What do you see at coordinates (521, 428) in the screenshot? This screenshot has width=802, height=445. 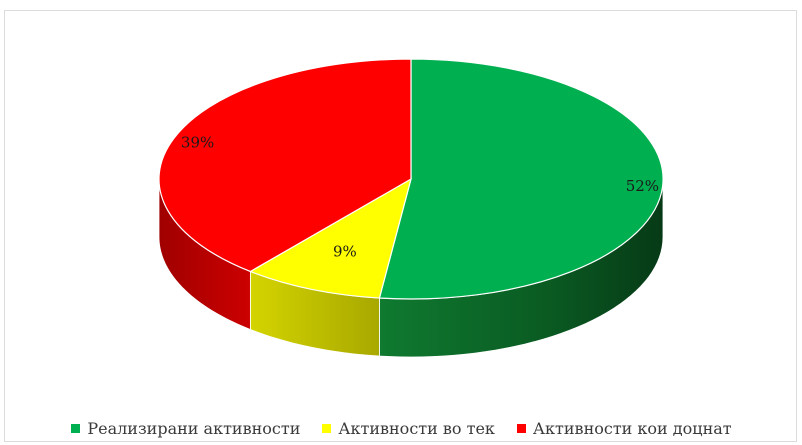 I see `legend-swatch-delayed` at bounding box center [521, 428].